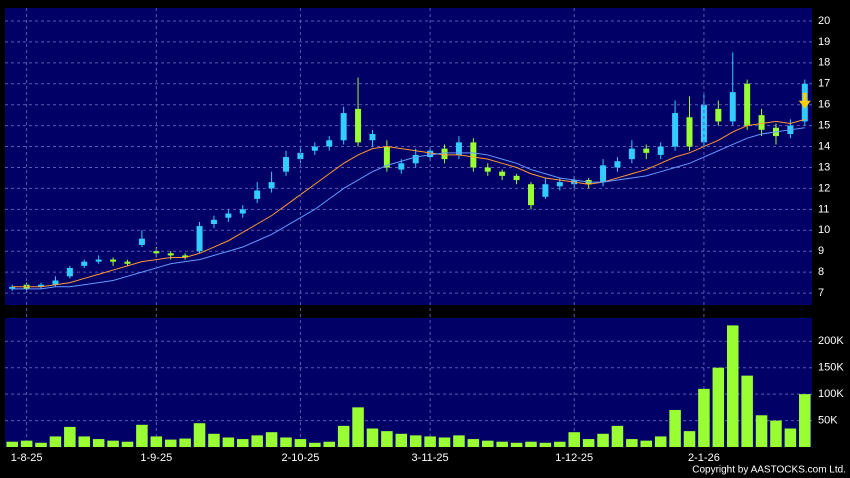 This screenshot has width=850, height=478. I want to click on y-tick-label: 15, so click(824, 126).